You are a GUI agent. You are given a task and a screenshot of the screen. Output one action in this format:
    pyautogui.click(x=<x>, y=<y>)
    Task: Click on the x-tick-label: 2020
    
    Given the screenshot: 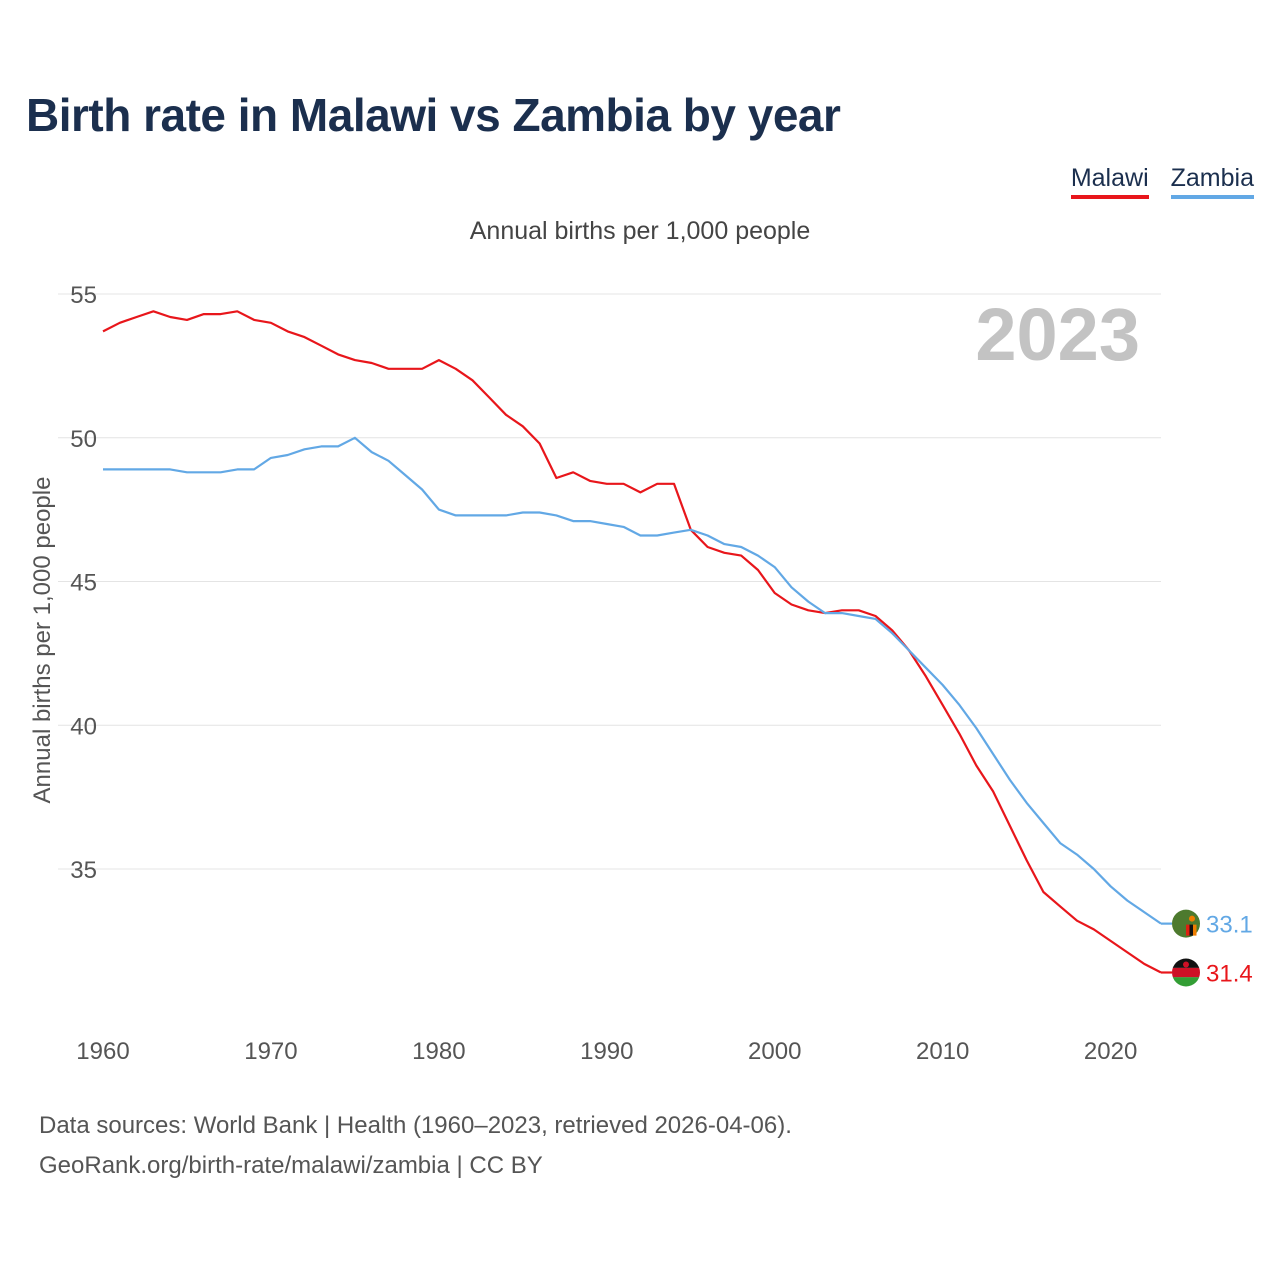 What is the action you would take?
    pyautogui.click(x=1110, y=1051)
    